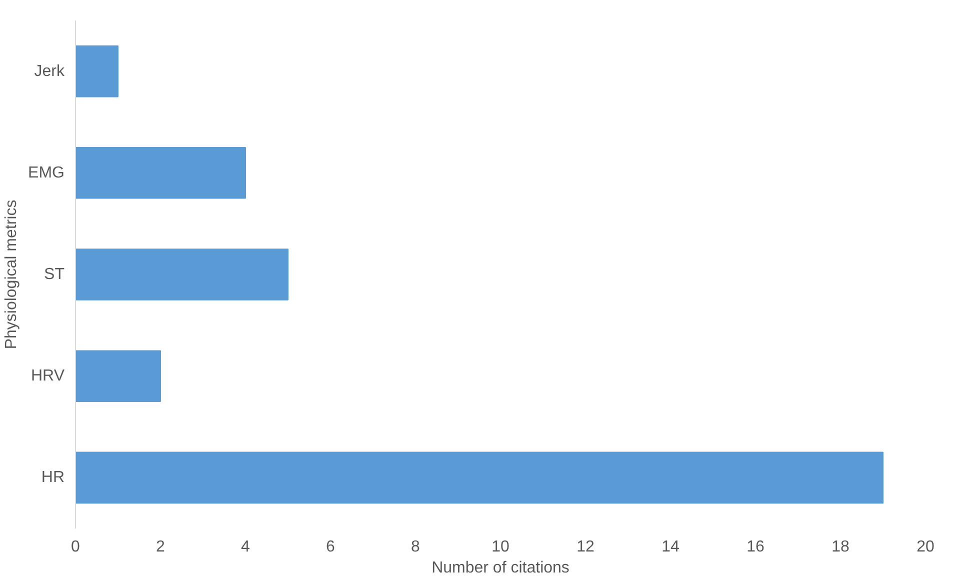  I want to click on y-axis-title: Physiological metrics, so click(11, 275).